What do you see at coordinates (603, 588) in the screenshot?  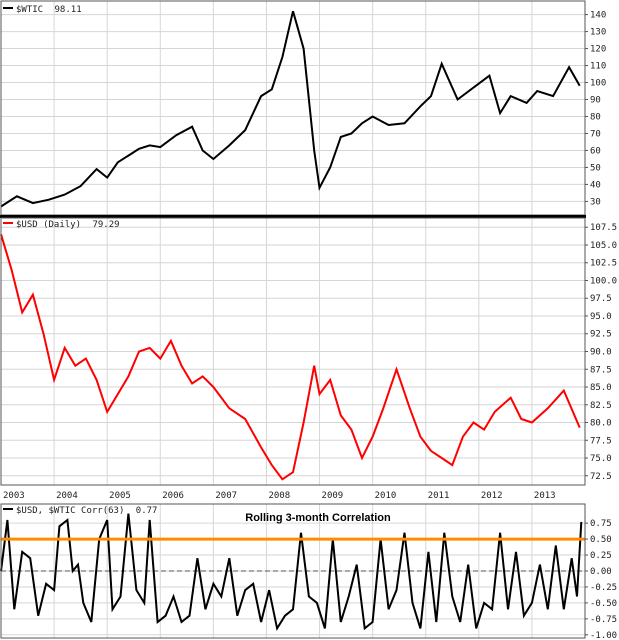 I see `correlation-ytick-label: -0.25` at bounding box center [603, 588].